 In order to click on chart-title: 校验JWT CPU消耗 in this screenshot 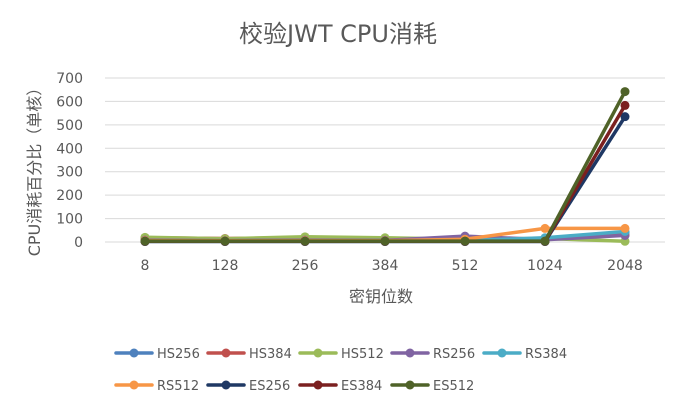, I will do `click(338, 34)`.